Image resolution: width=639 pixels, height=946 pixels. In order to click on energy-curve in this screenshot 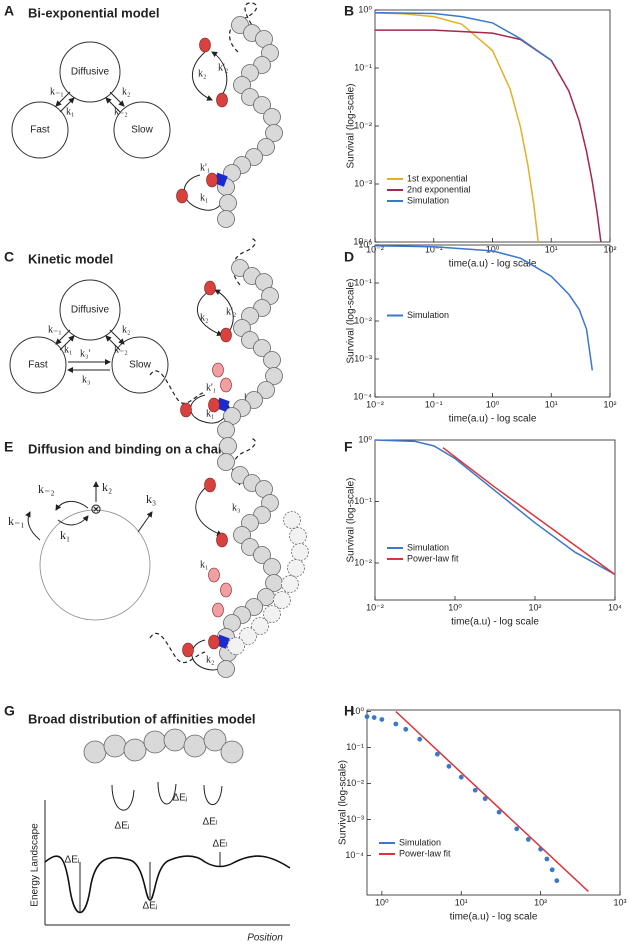, I will do `click(167, 884)`.